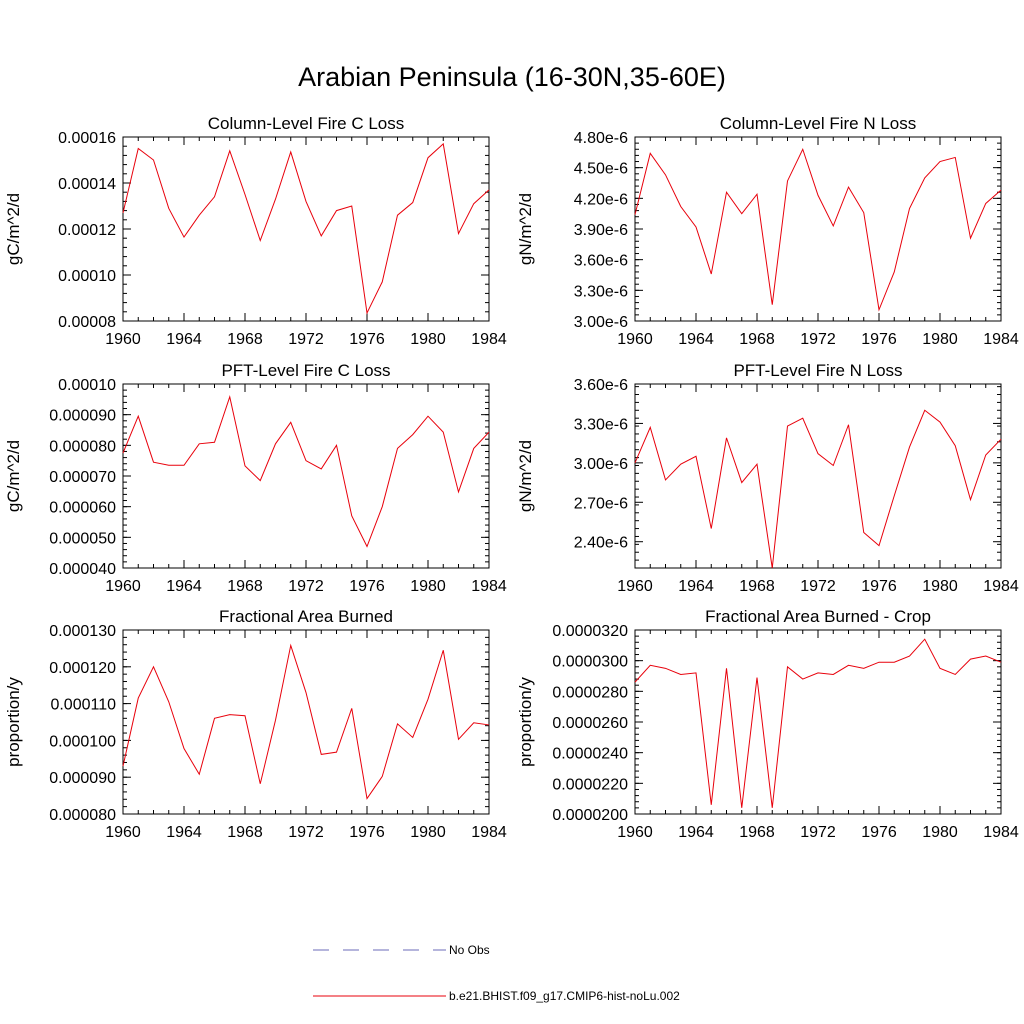  I want to click on y-tick-label: 0.00012, so click(87, 230).